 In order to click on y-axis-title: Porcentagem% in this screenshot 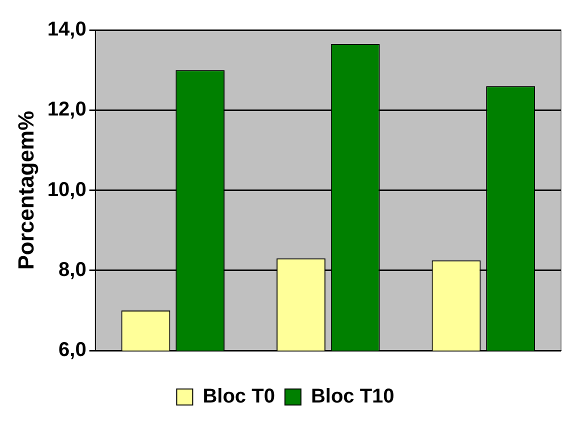, I will do `click(25, 190)`.